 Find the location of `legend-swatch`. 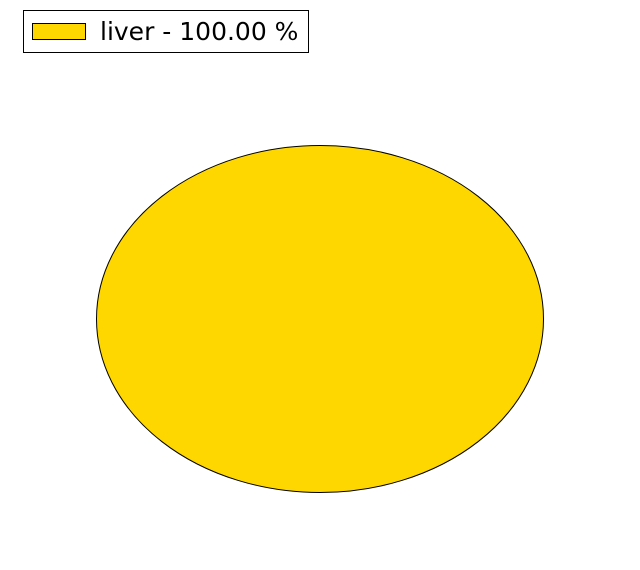

legend-swatch is located at coordinates (59, 31).